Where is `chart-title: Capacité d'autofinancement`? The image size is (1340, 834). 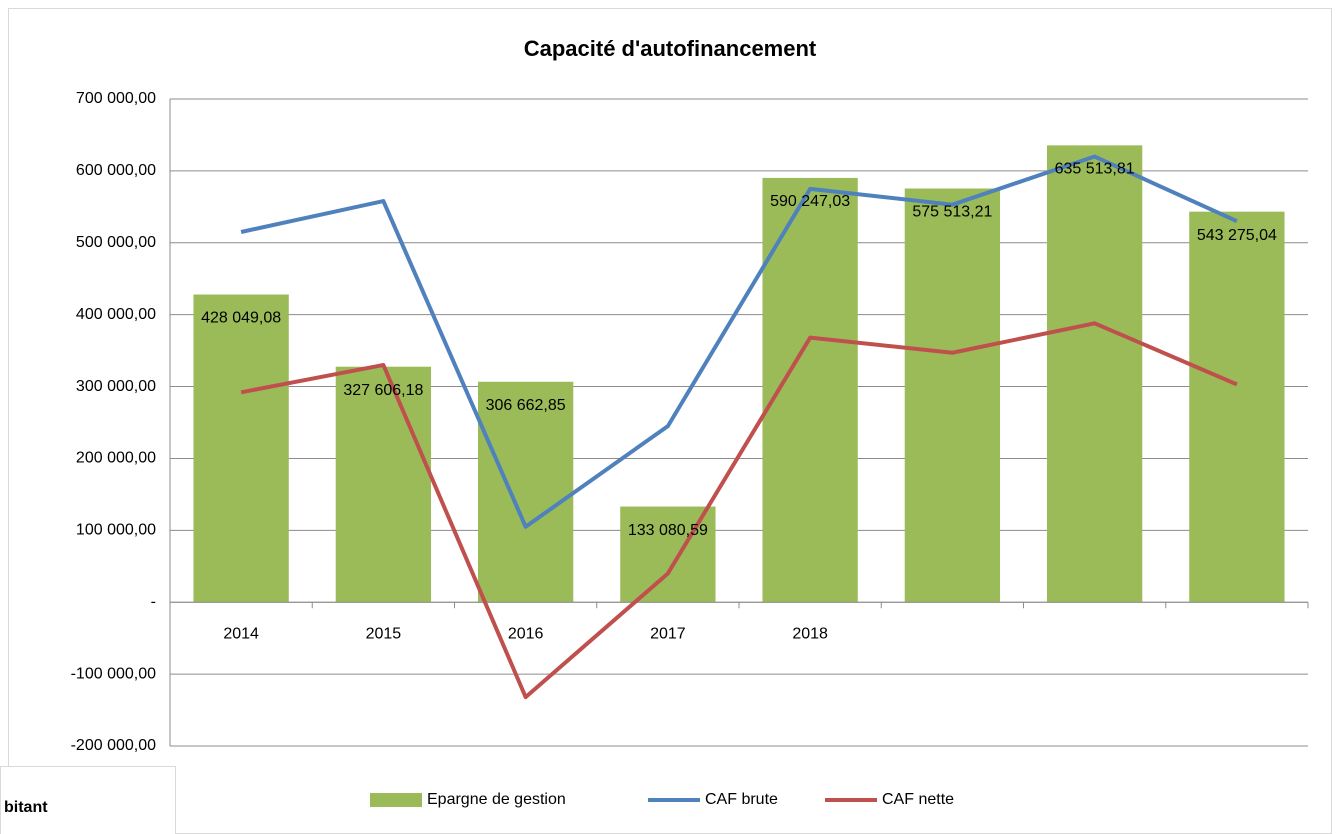
chart-title: Capacité d'autofinancement is located at coordinates (670, 48).